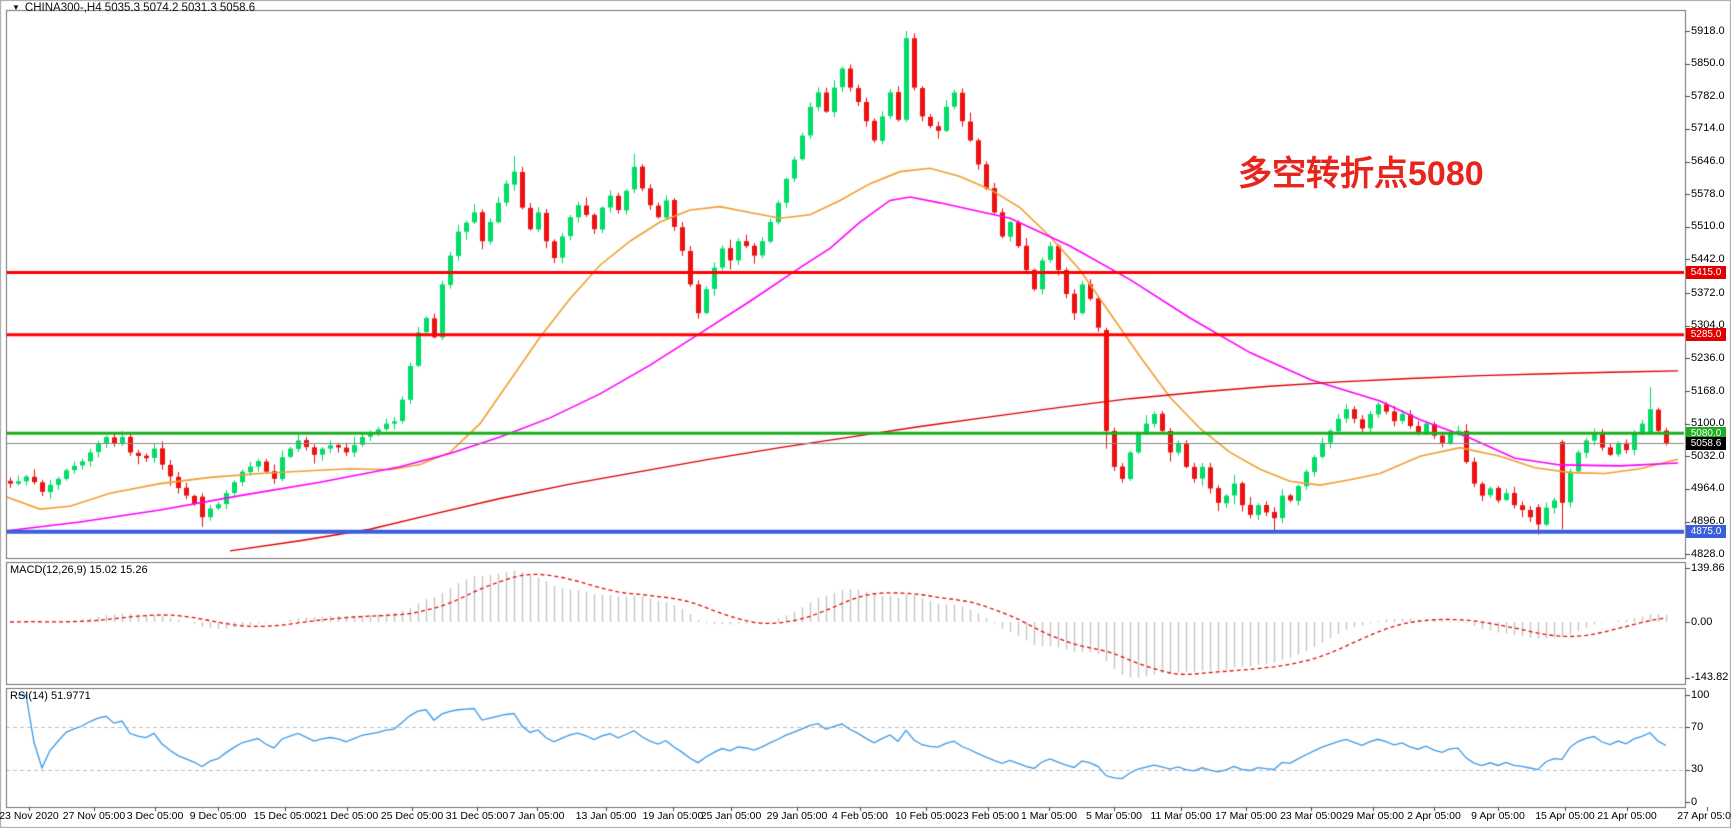 The width and height of the screenshot is (1731, 828). What do you see at coordinates (1708, 357) in the screenshot?
I see `price-axis-tick-label: 5236.0` at bounding box center [1708, 357].